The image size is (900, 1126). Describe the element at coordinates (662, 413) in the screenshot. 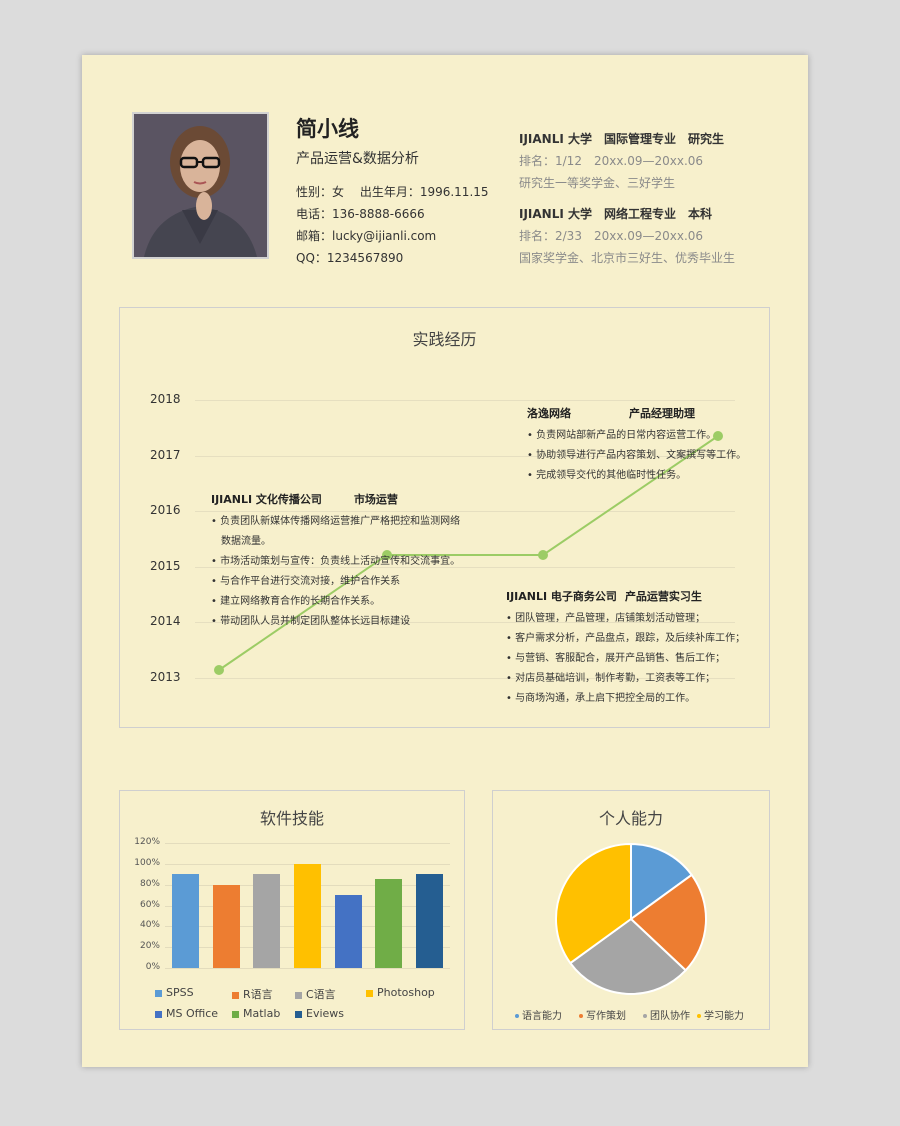

I see `position: 产品经理助理` at that location.